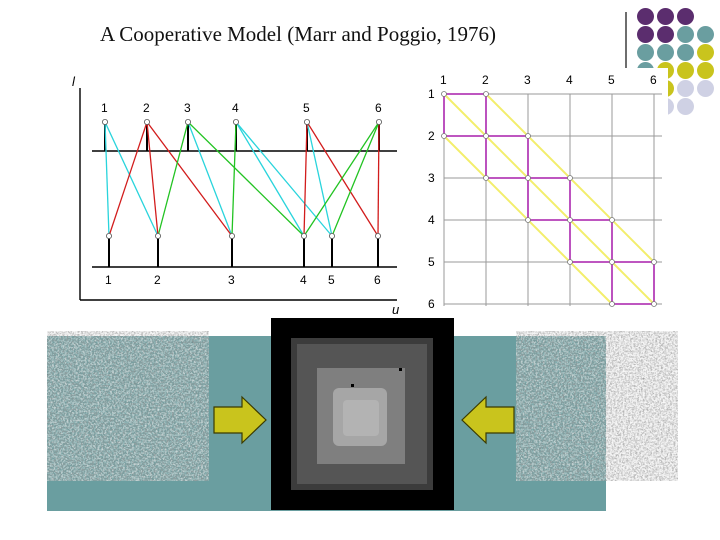 The height and width of the screenshot is (540, 720). I want to click on disparity-map-image, so click(362, 414).